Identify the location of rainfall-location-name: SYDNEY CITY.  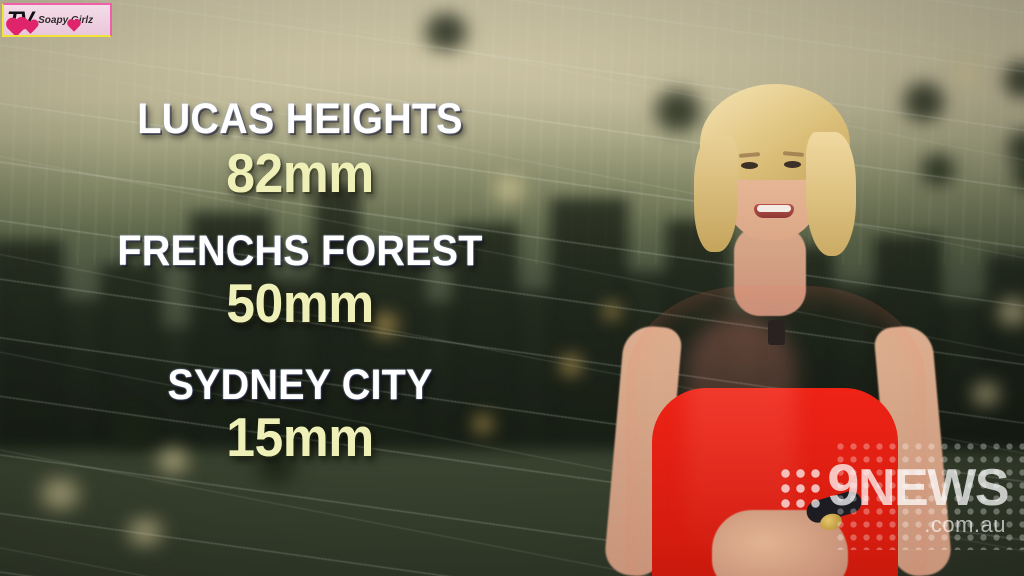
(300, 385).